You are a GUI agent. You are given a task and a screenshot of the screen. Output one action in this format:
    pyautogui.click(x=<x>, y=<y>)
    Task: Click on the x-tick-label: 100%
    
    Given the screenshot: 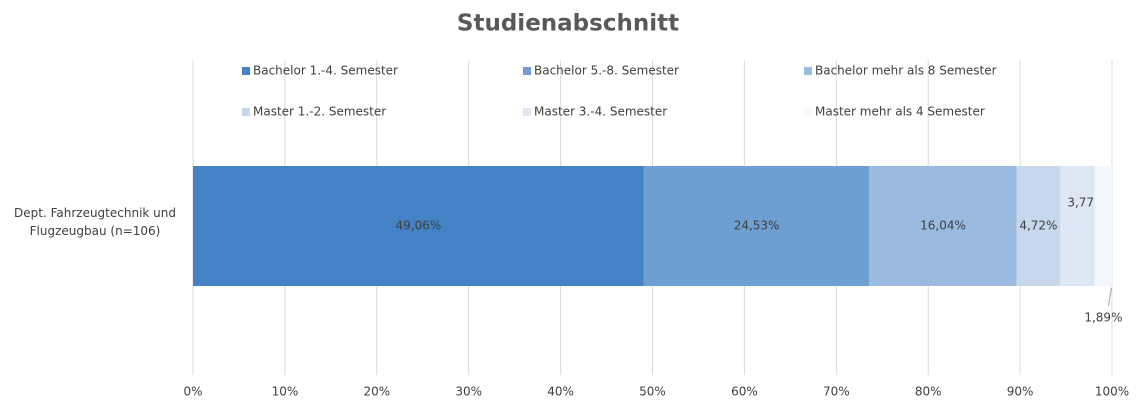 What is the action you would take?
    pyautogui.click(x=1112, y=392)
    